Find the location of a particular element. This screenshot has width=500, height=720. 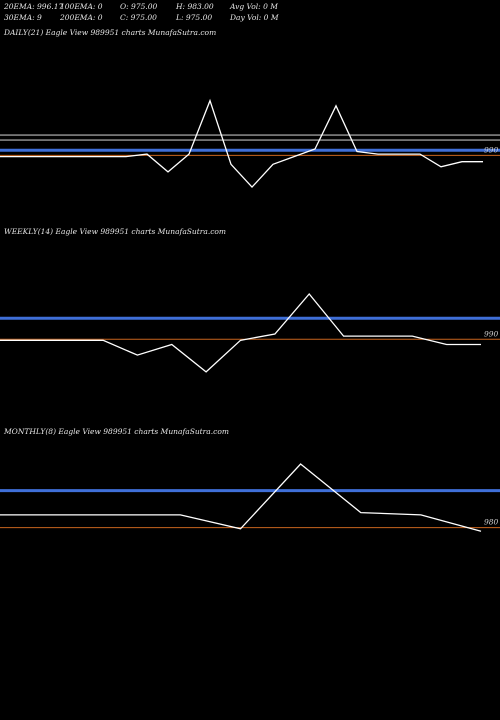

low-label: L: 975.00 is located at coordinates (194, 17).